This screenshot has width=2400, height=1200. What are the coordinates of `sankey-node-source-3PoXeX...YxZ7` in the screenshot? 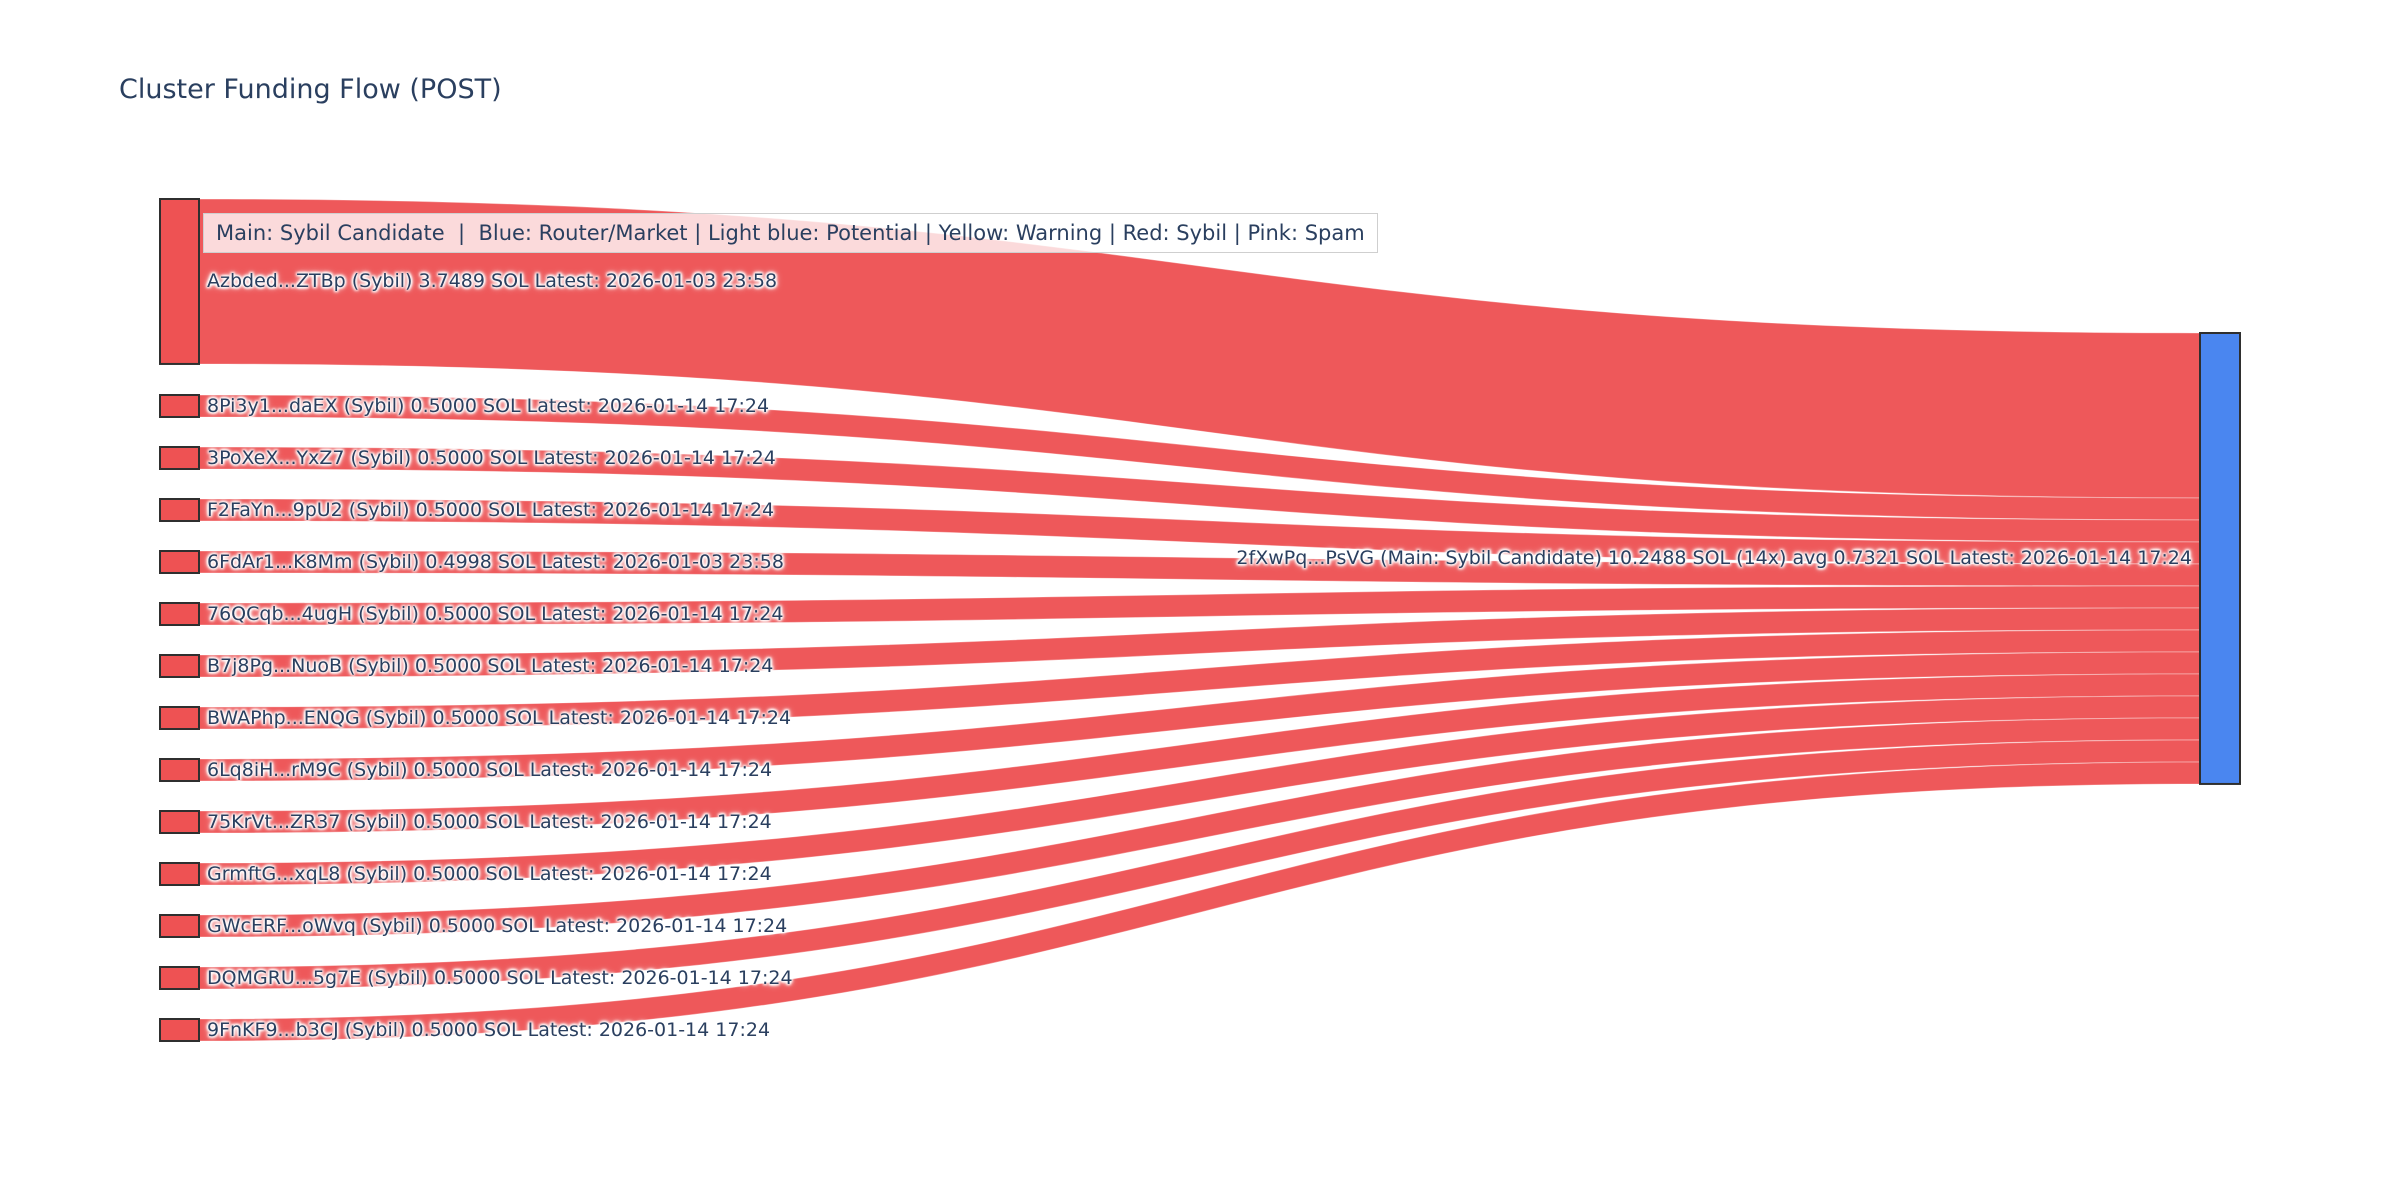 It's located at (179, 458).